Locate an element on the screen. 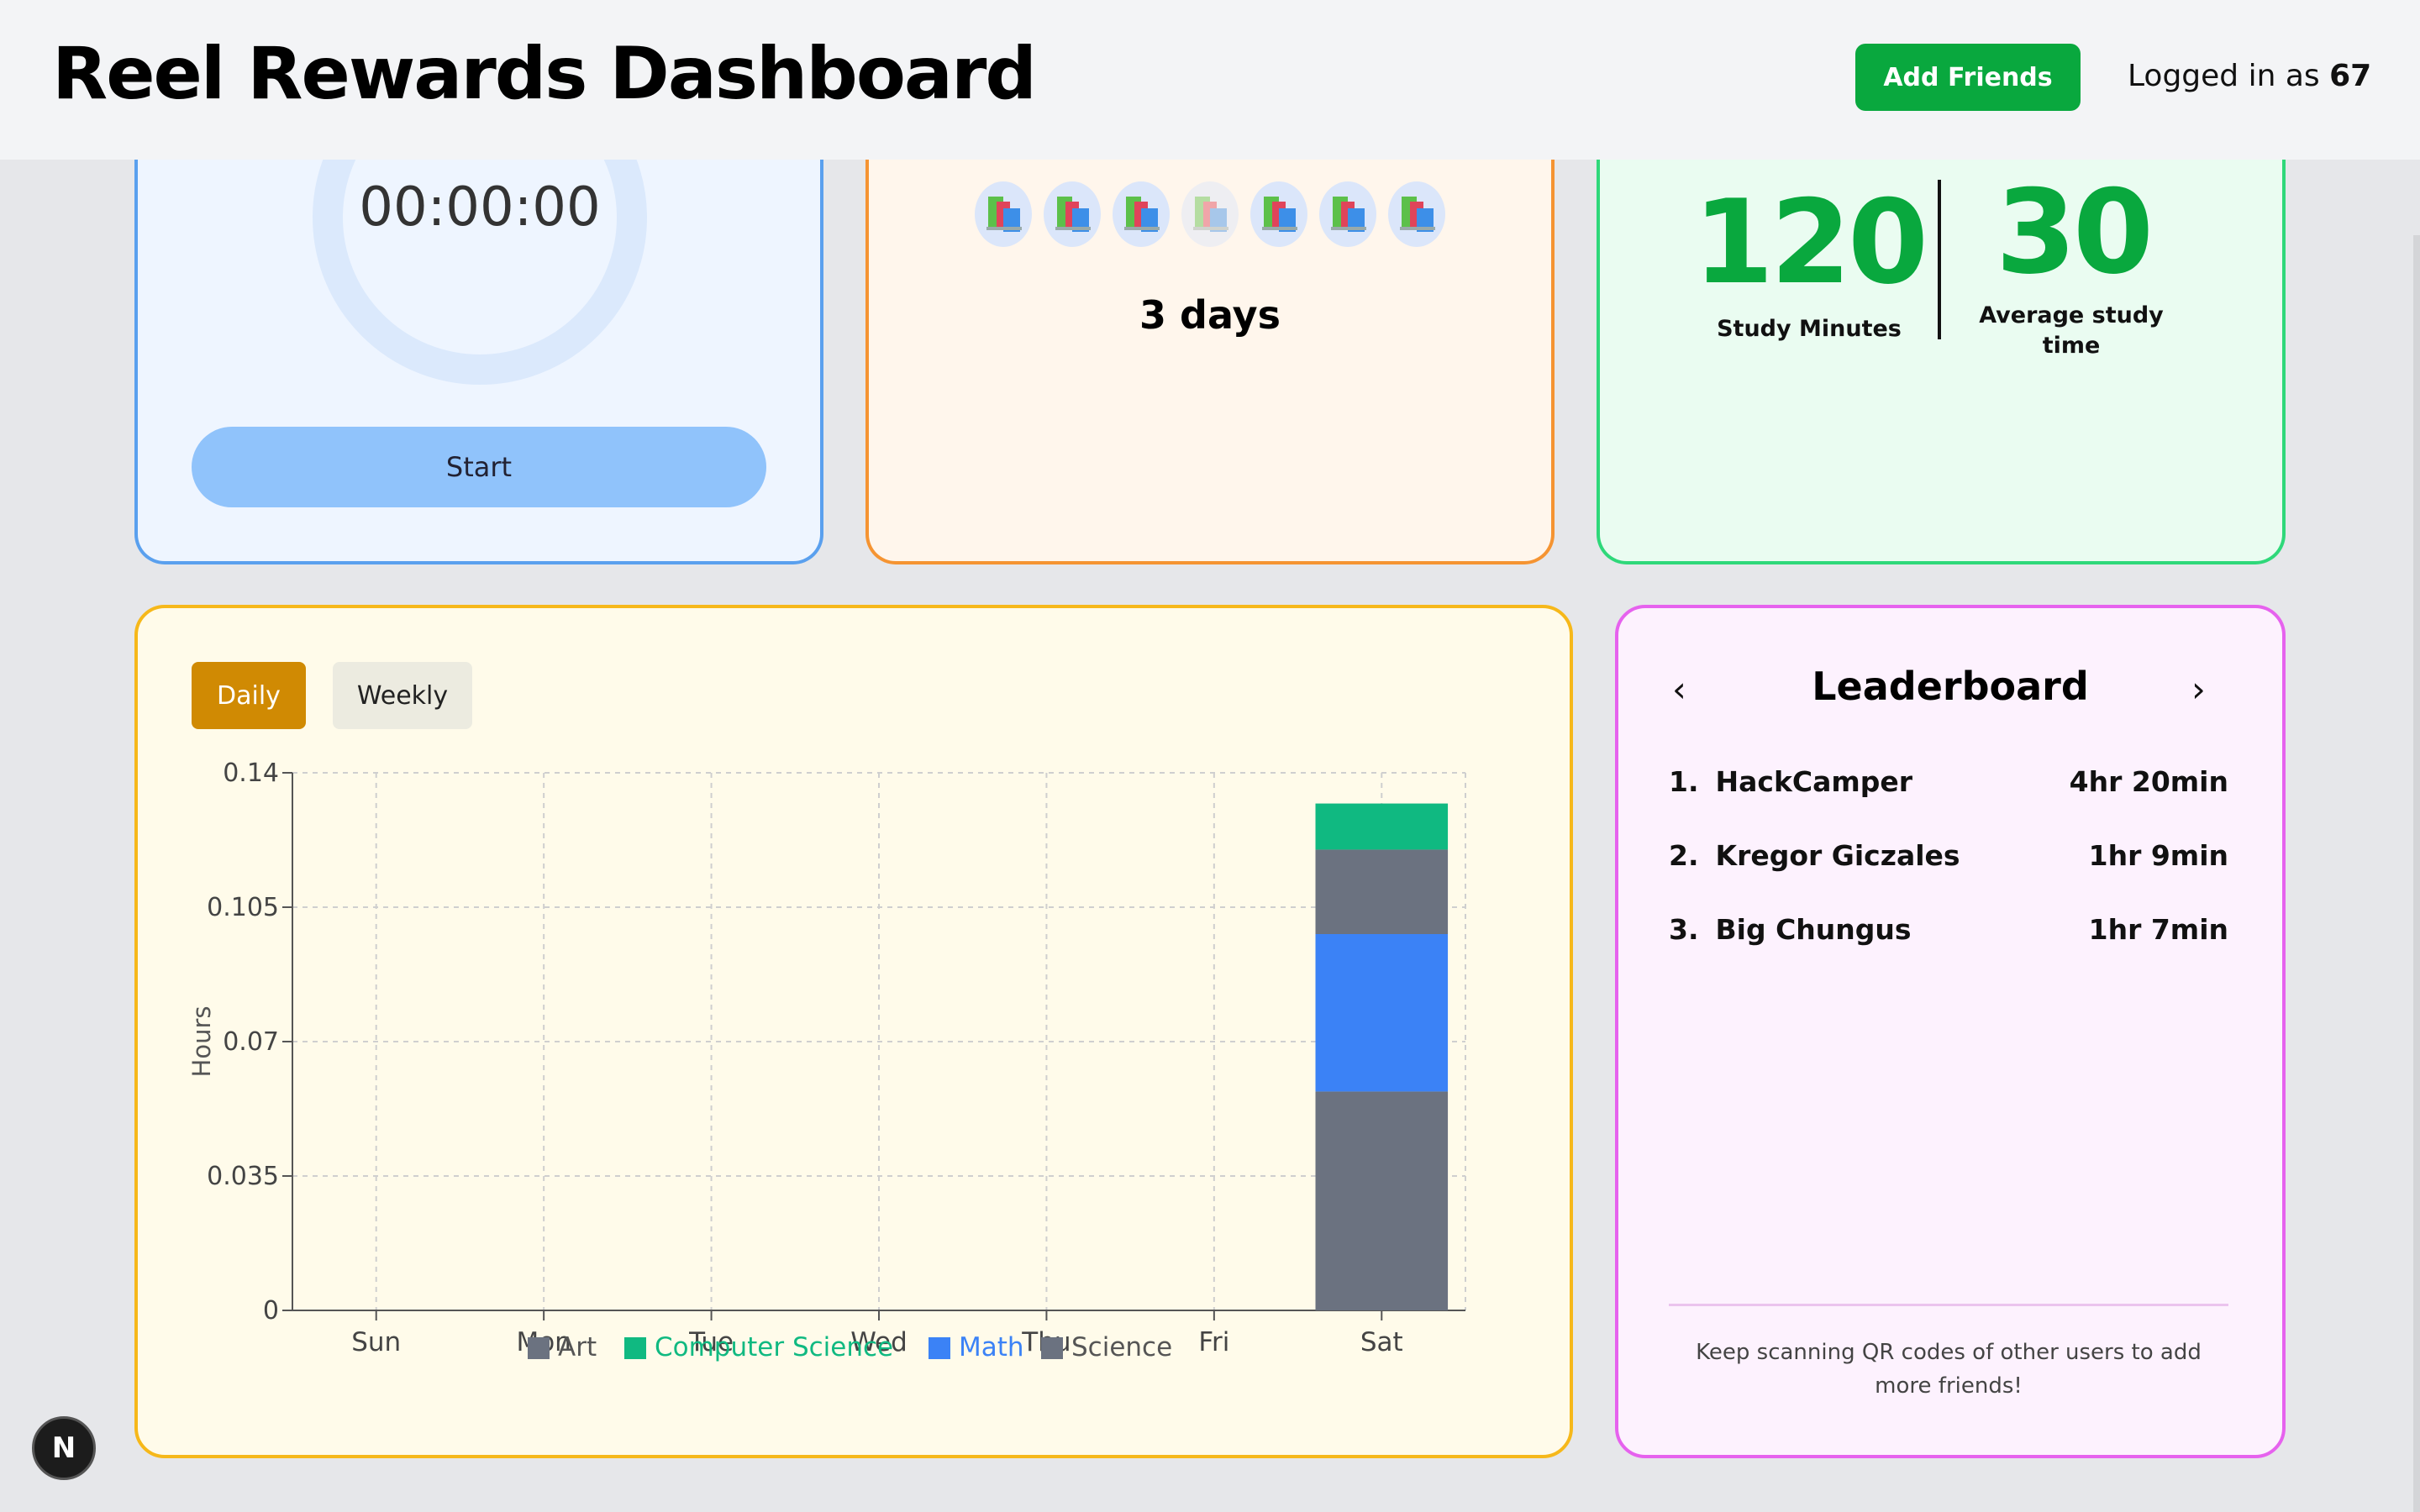 The image size is (2420, 1512). y-axis-label: Hours is located at coordinates (202, 1042).